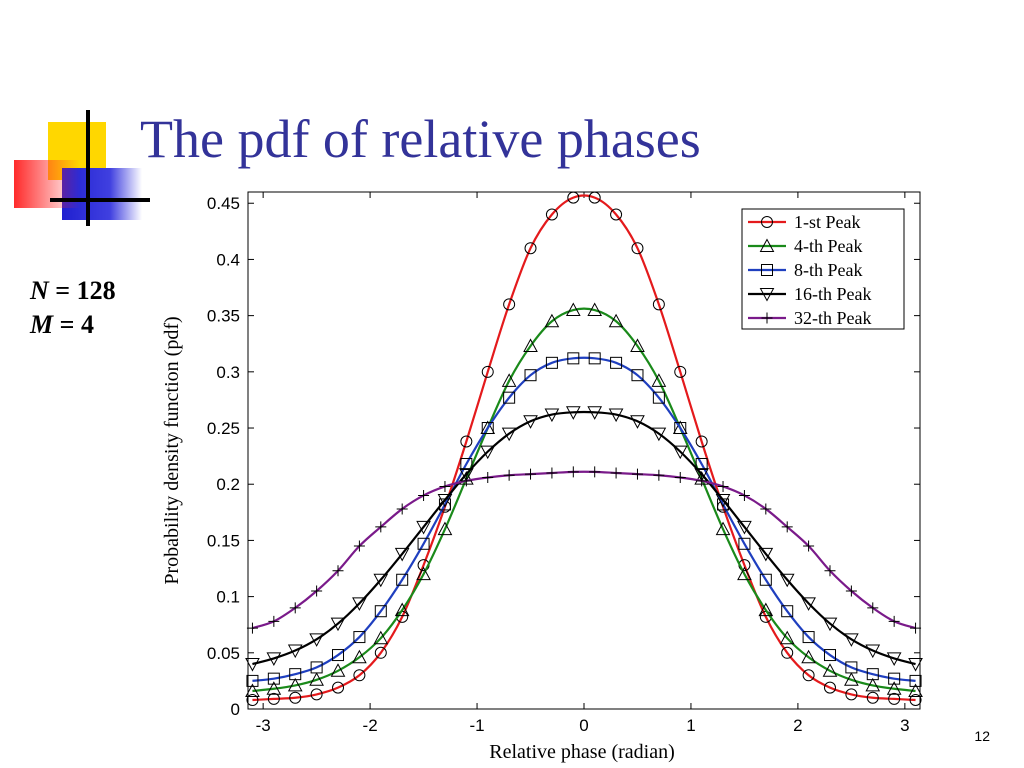  What do you see at coordinates (370, 725) in the screenshot?
I see `x-tick-label: -2` at bounding box center [370, 725].